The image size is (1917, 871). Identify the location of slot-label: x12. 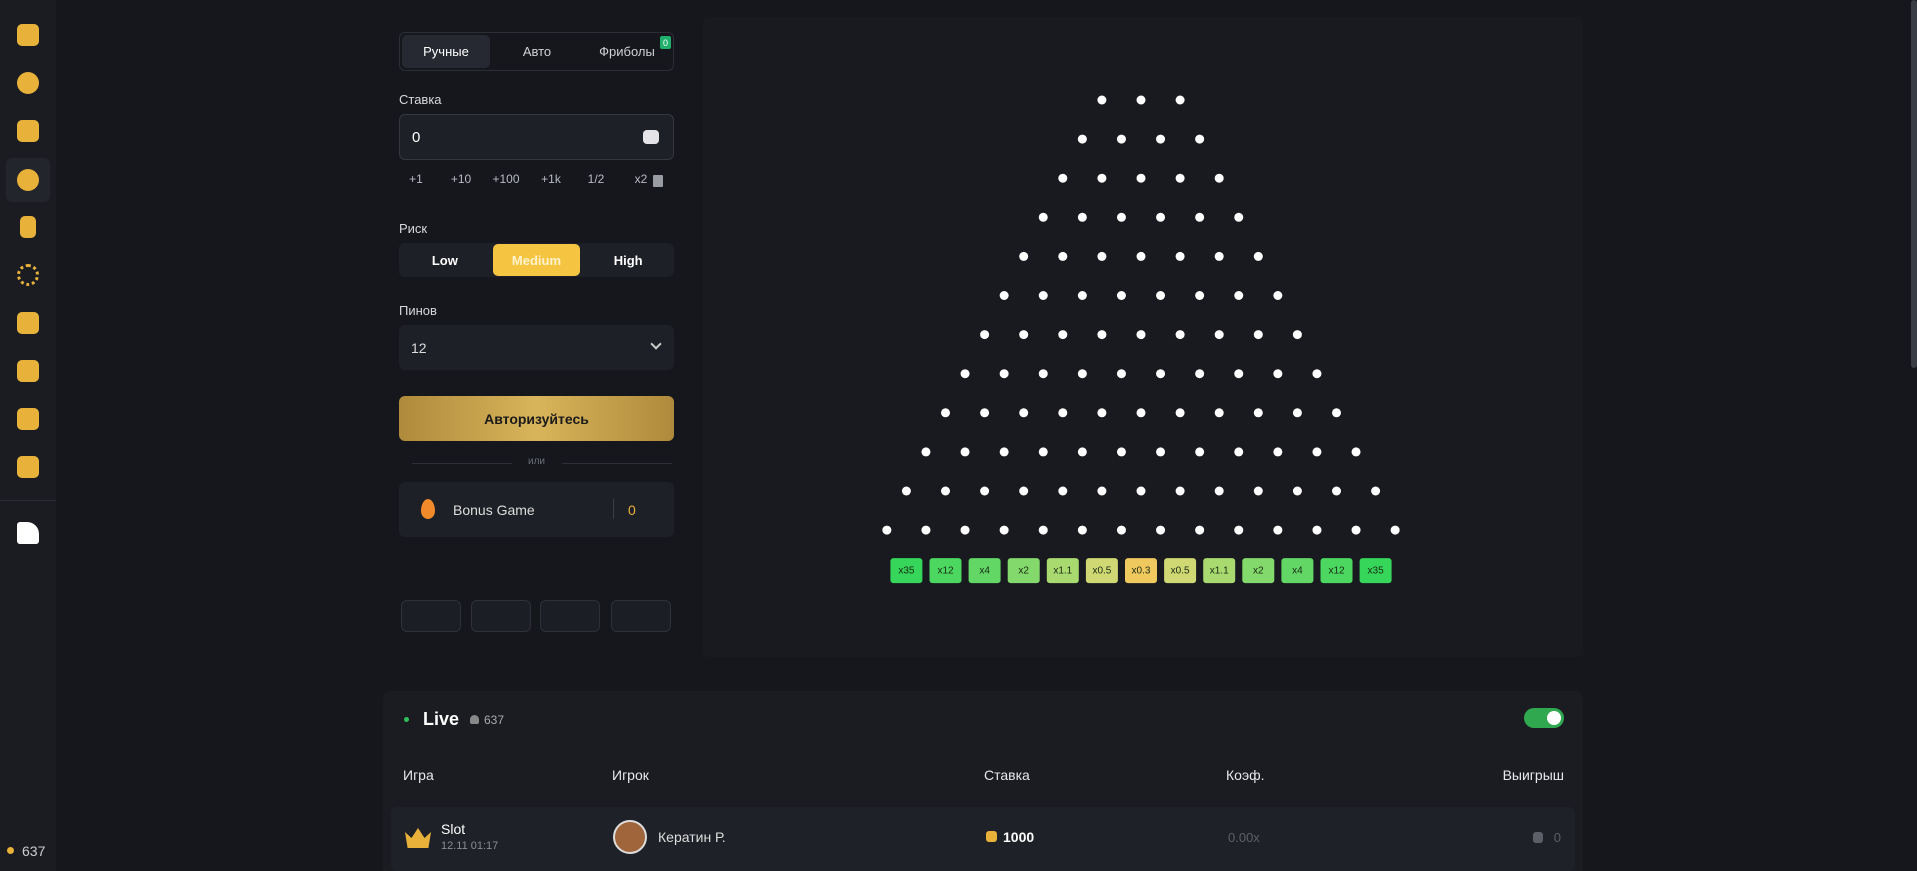
(1336, 571).